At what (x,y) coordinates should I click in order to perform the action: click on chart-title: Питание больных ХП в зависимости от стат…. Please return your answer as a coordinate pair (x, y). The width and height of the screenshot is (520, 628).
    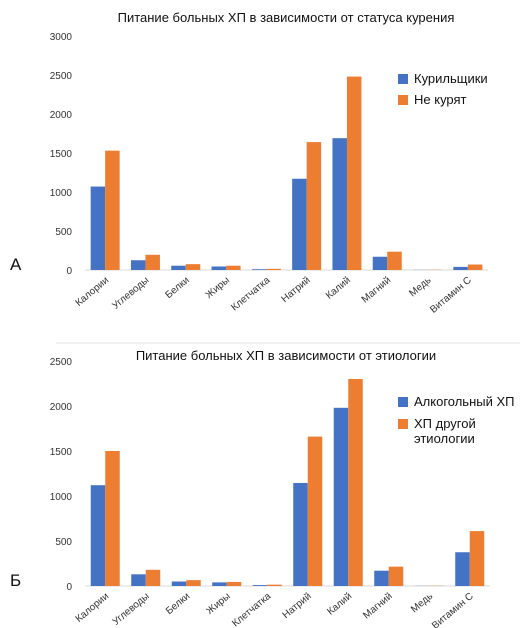
    Looking at the image, I should click on (286, 17).